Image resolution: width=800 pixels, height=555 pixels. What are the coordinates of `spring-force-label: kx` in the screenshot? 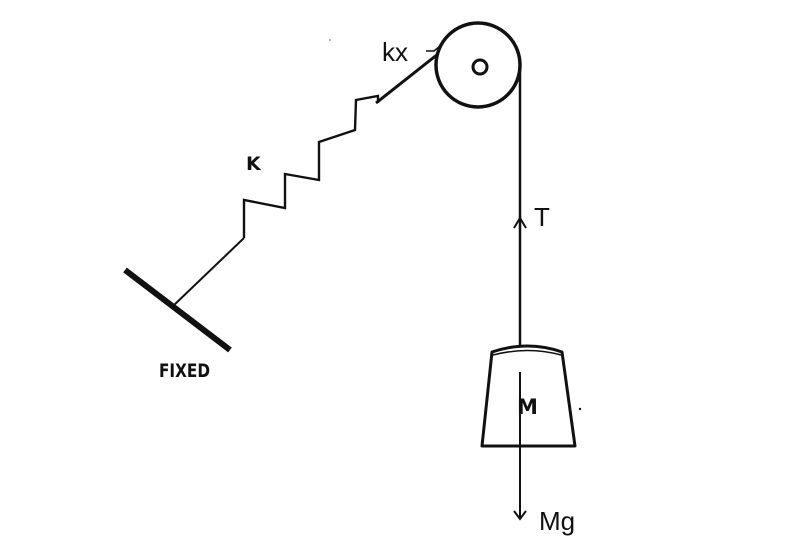 It's located at (395, 52).